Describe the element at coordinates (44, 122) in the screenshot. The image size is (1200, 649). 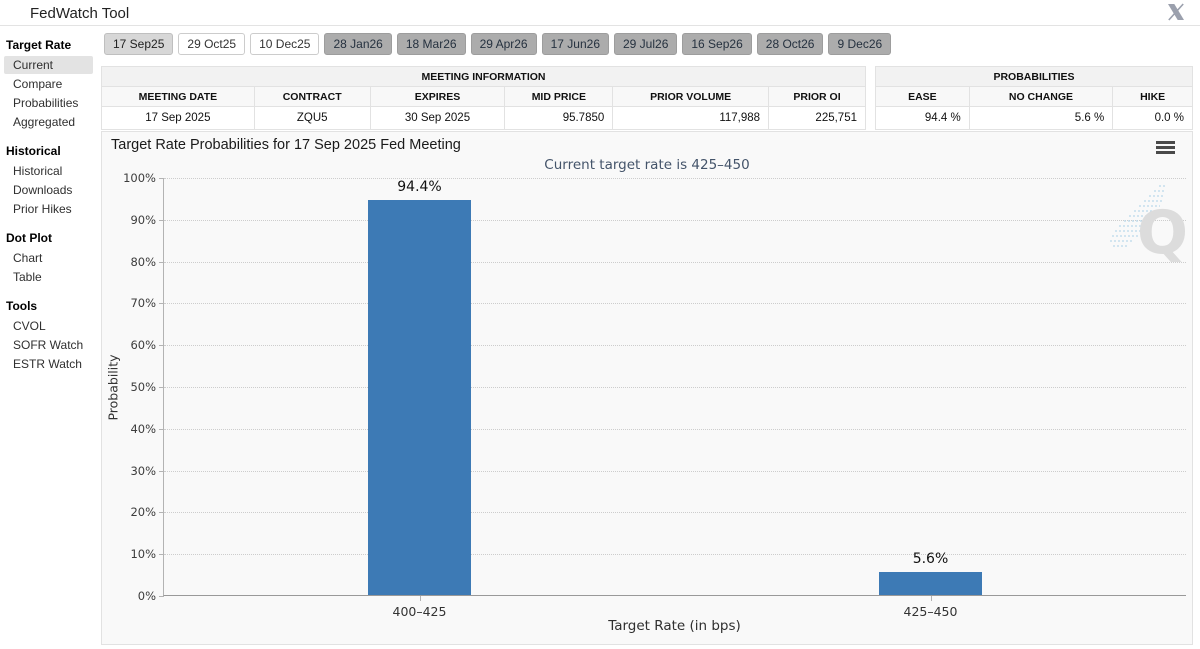
I see `sidebar-item-aggregated: Aggregated` at that location.